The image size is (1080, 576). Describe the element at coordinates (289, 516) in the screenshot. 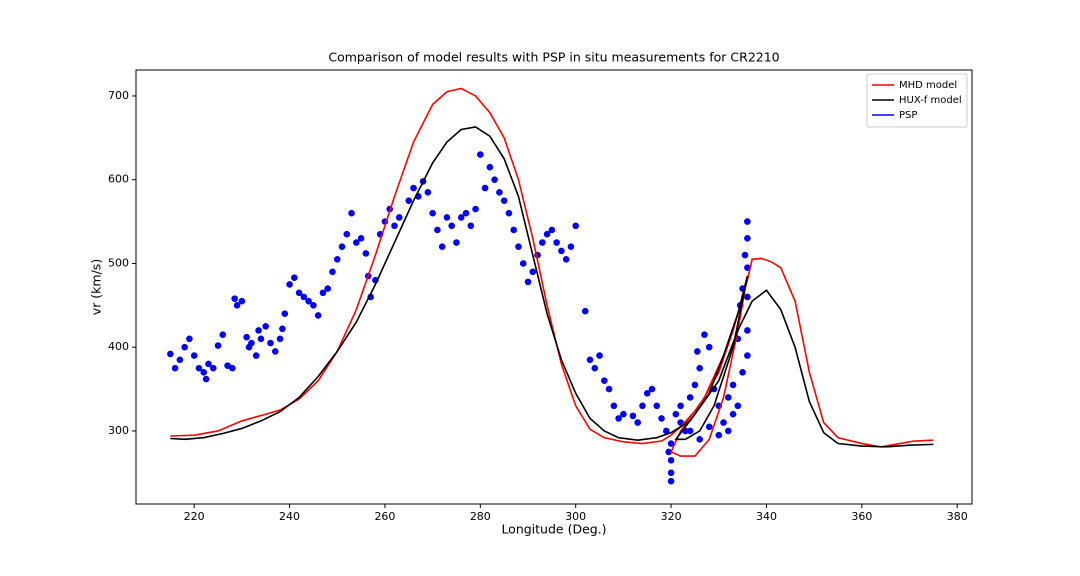

I see `x-tick-label: 240` at that location.